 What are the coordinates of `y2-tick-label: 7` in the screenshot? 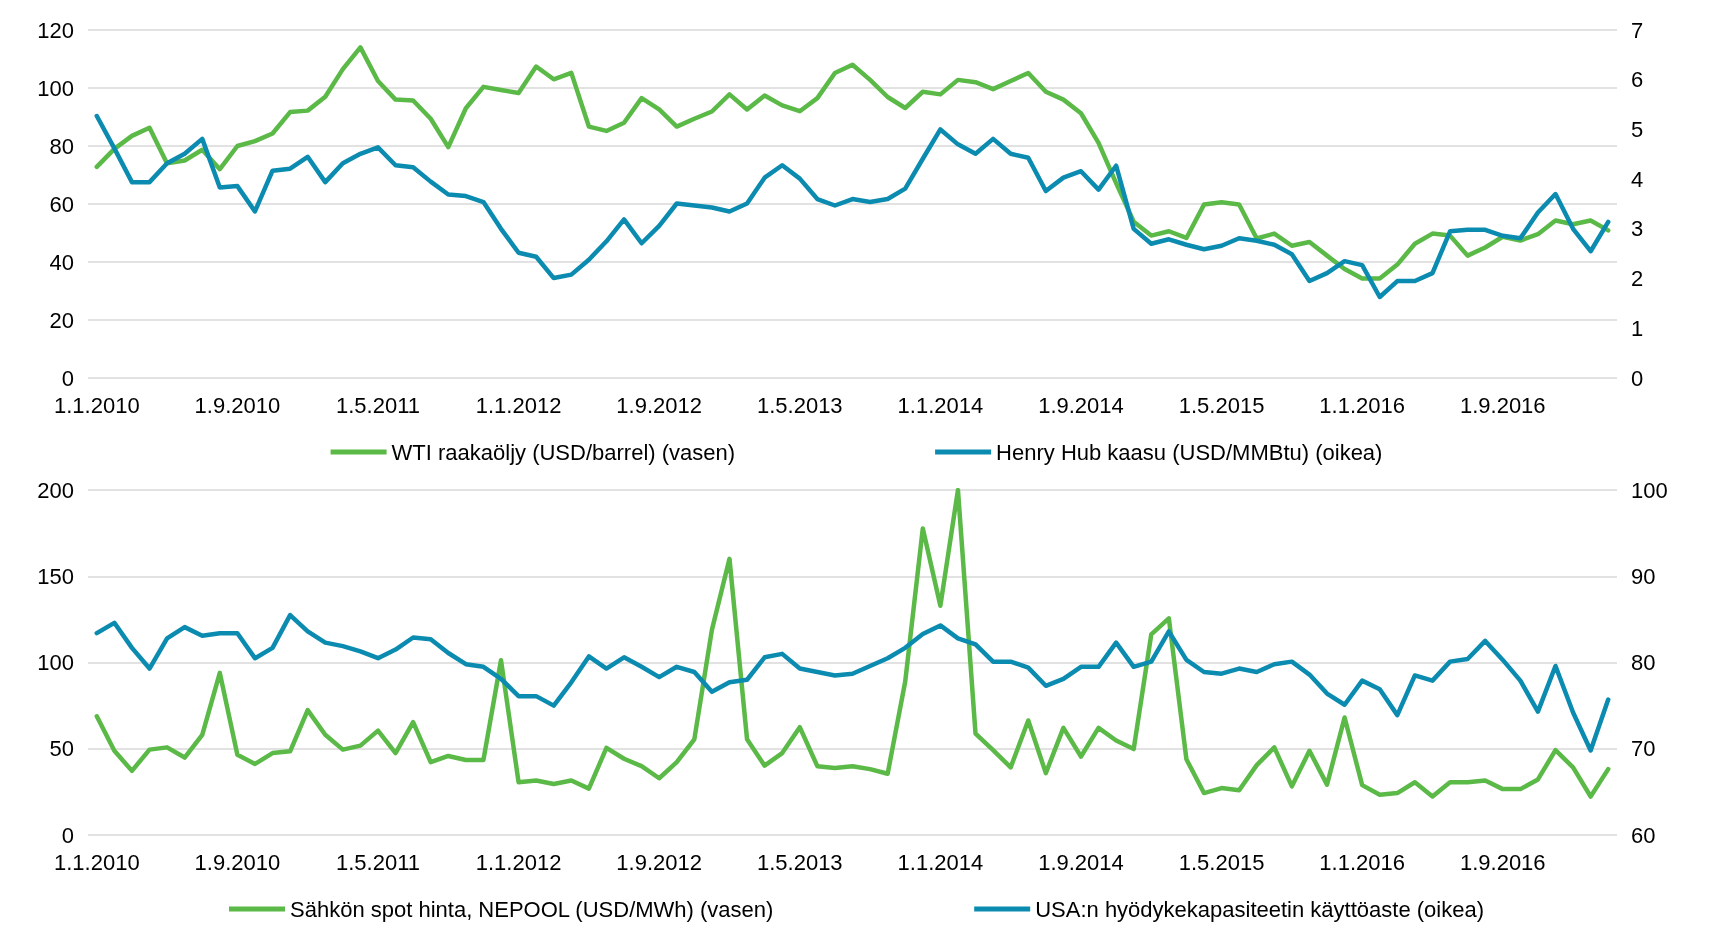 It's located at (1637, 30).